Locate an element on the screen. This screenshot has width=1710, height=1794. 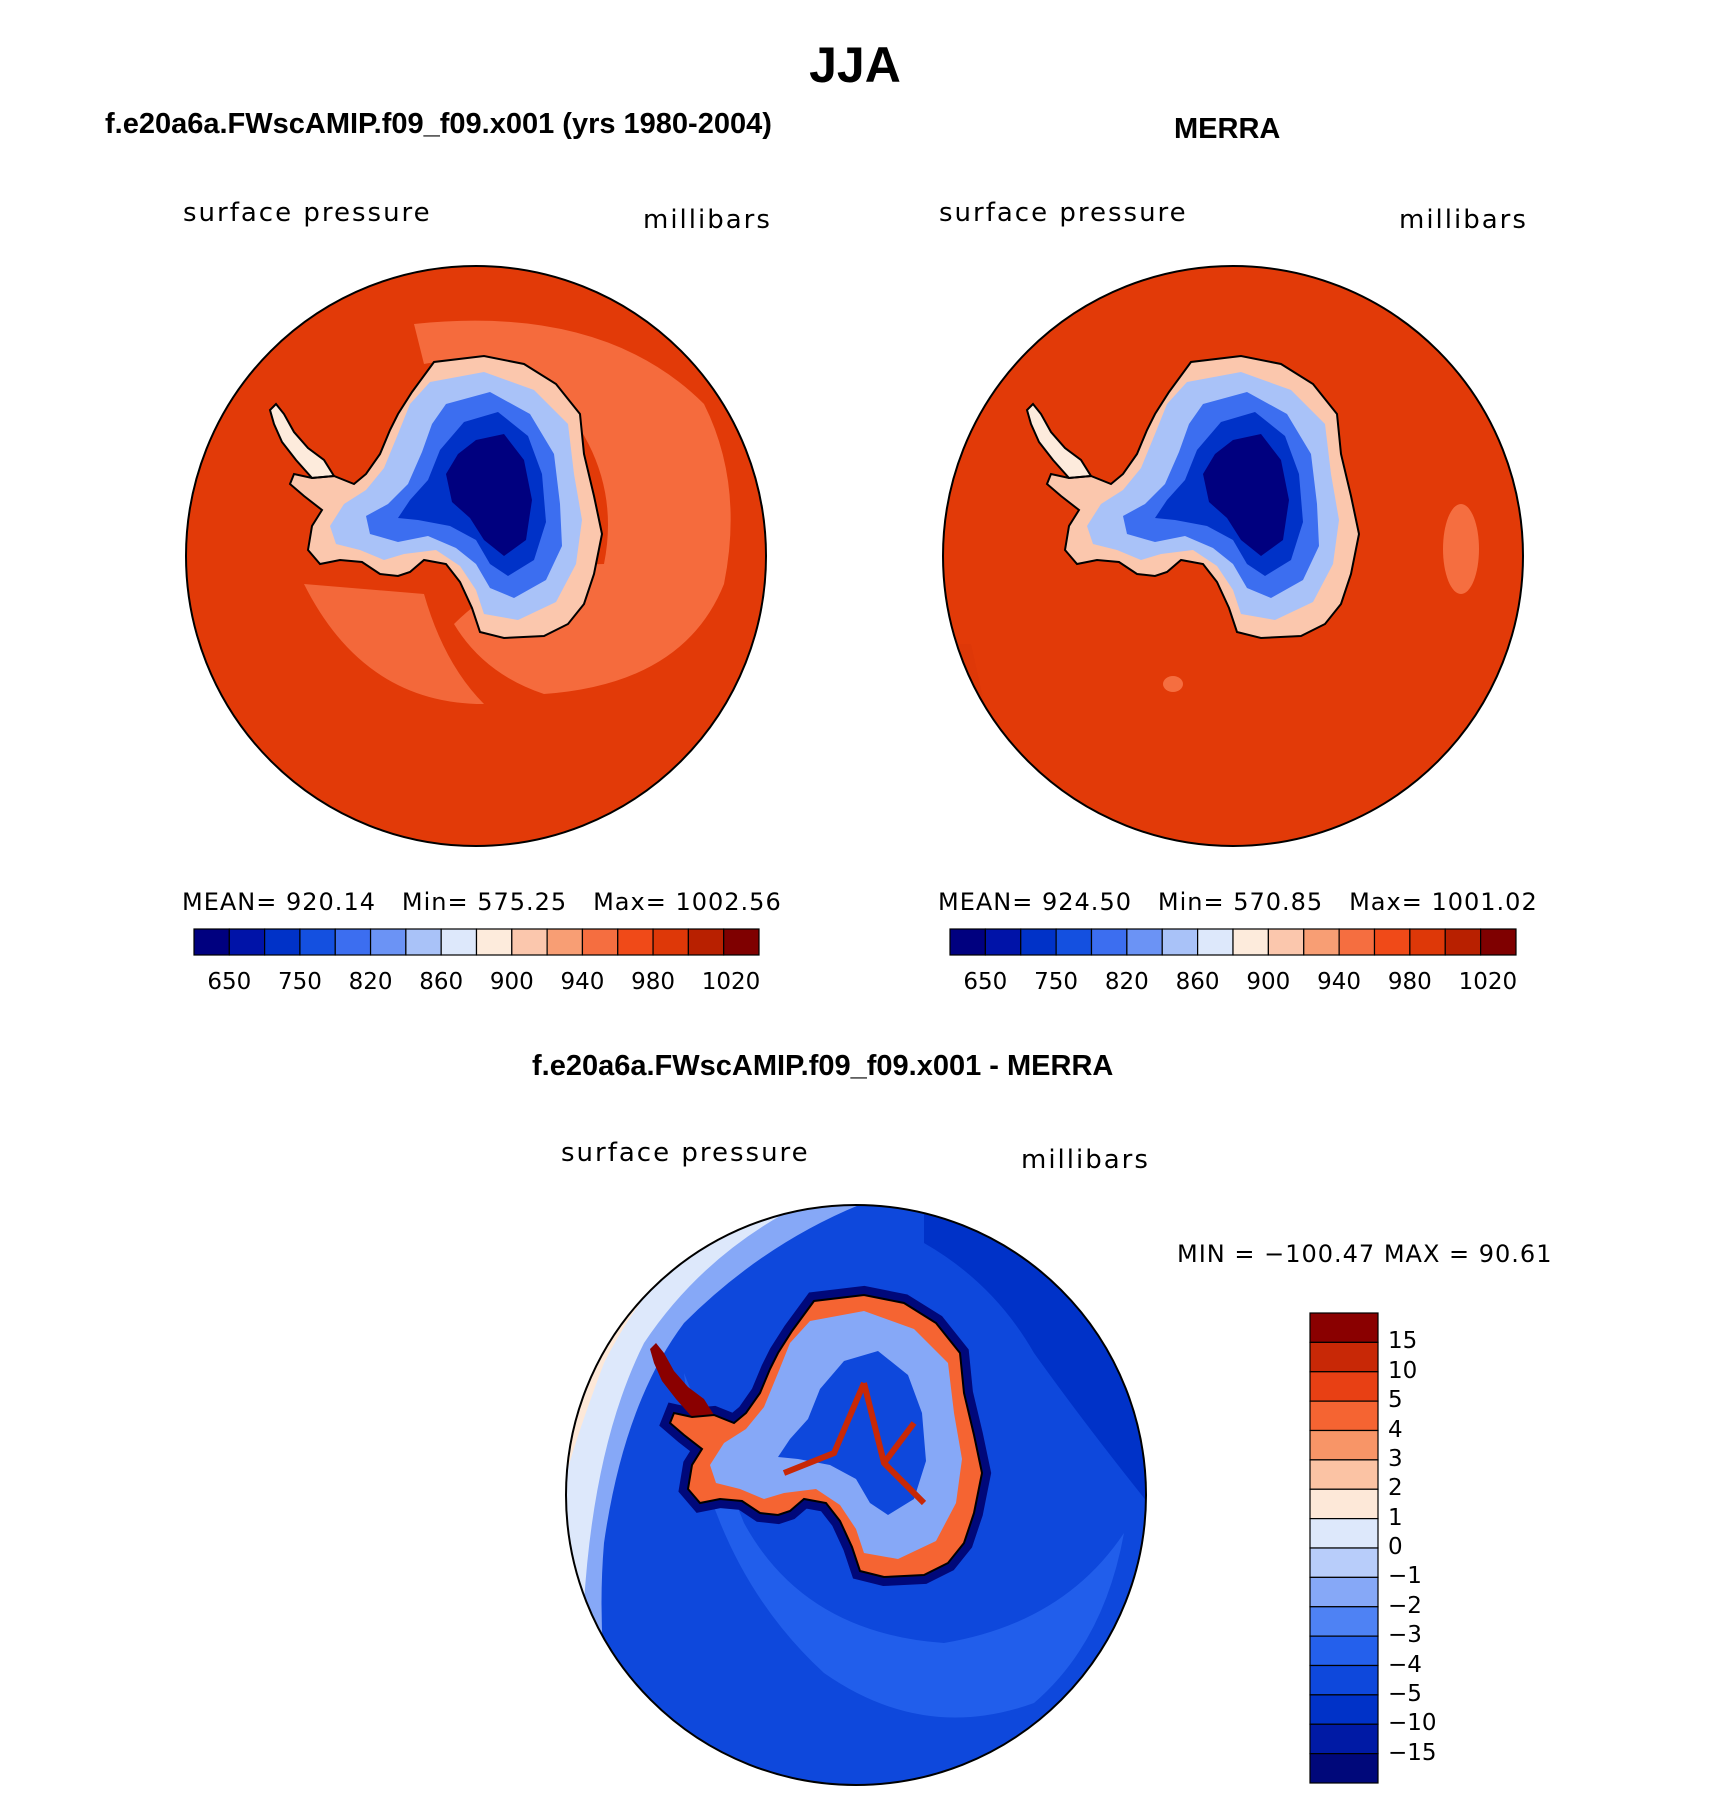
panel-1-mean-value: 920.14 is located at coordinates (331, 902).